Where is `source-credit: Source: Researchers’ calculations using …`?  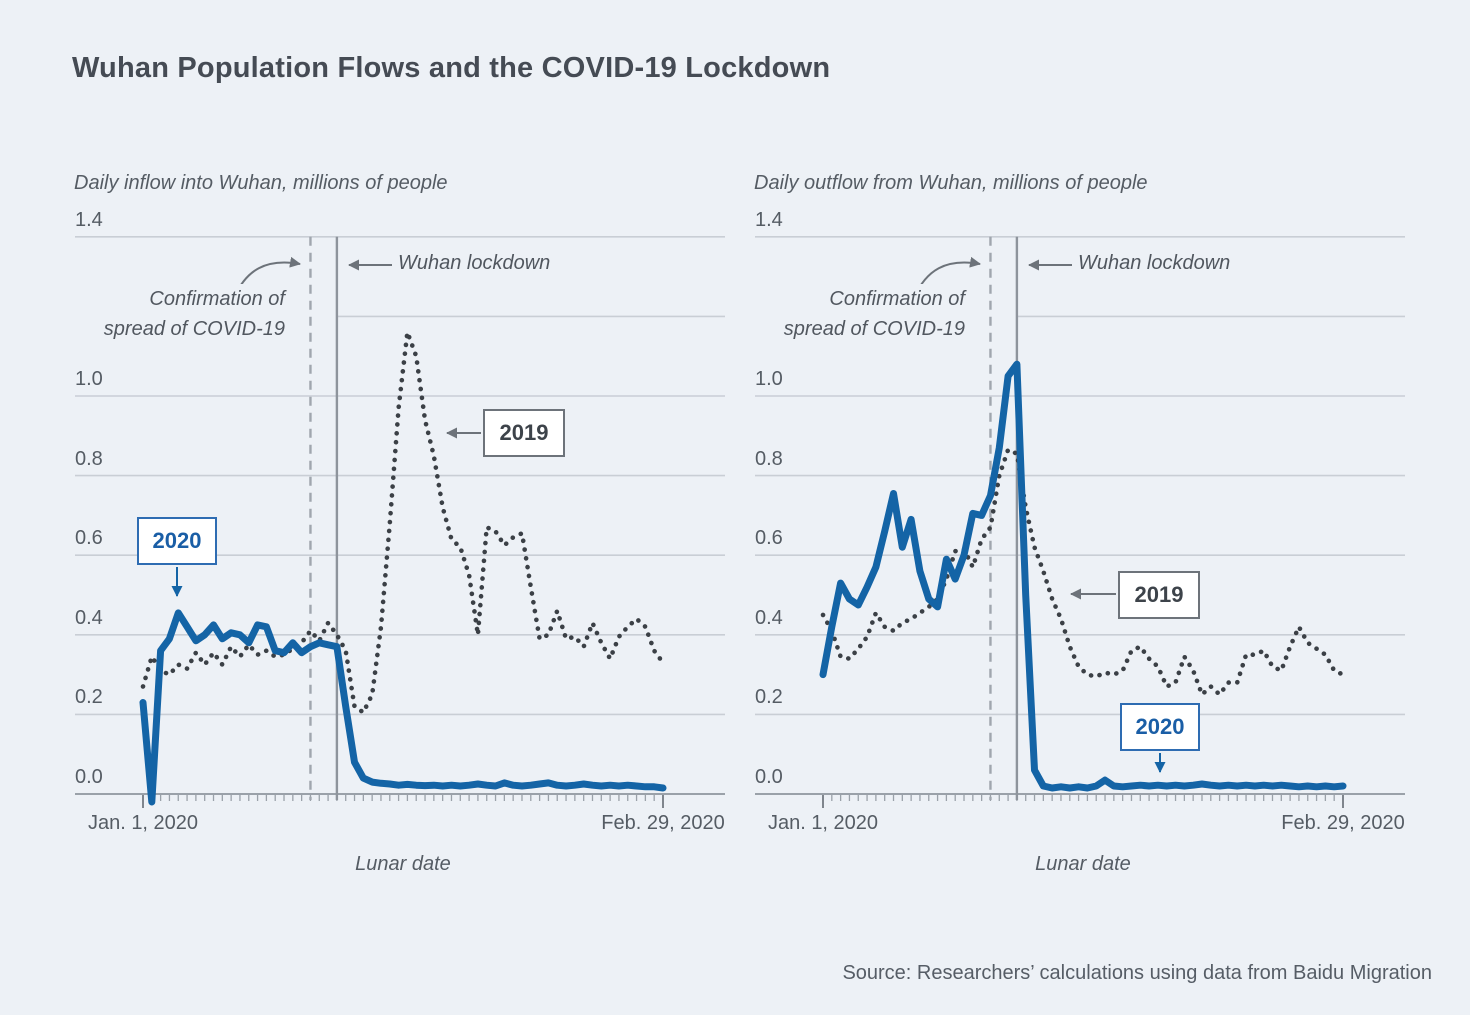 source-credit: Source: Researchers’ calculations using … is located at coordinates (1137, 973).